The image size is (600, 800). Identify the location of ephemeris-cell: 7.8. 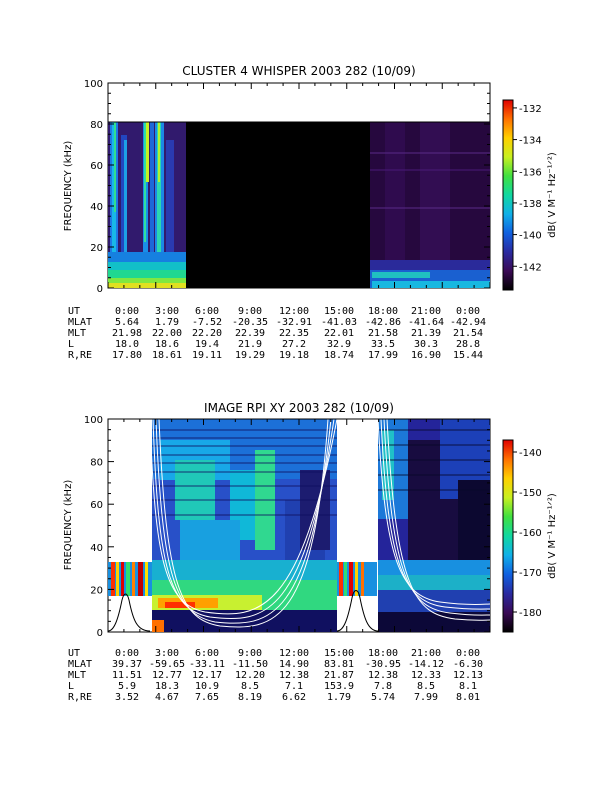
(383, 686).